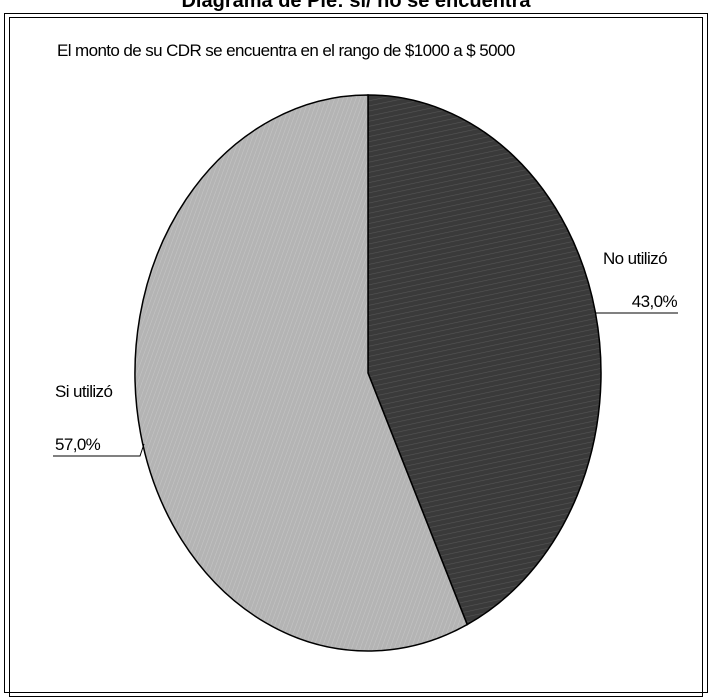 The width and height of the screenshot is (712, 697). I want to click on slice-label-si-utilizo: Si utilizó, so click(83, 391).